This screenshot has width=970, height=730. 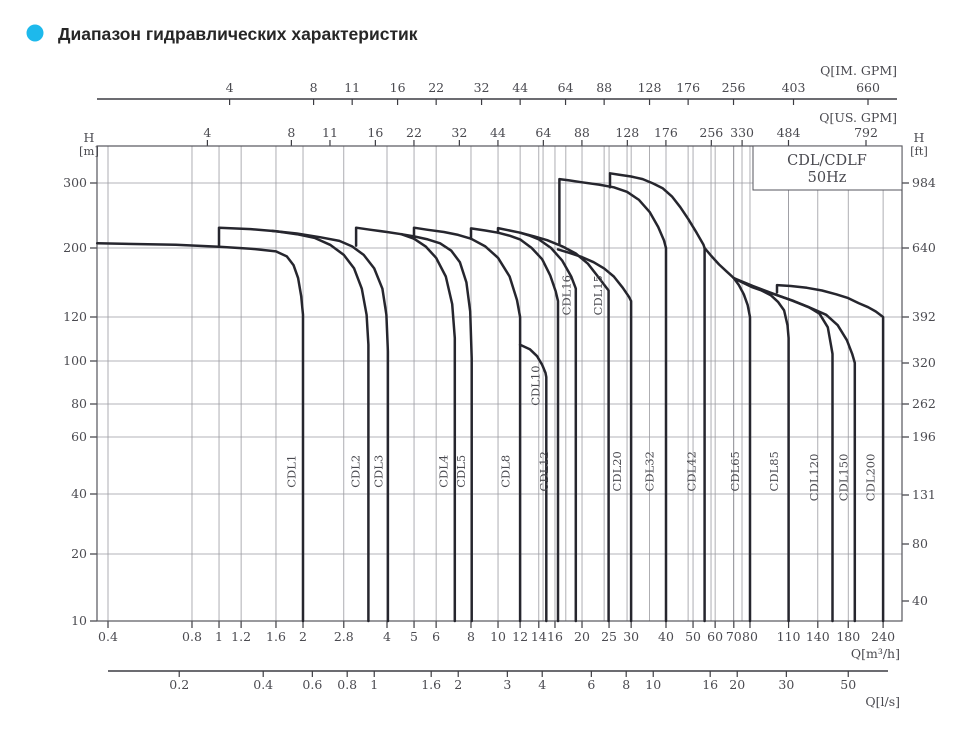 I want to click on us-gpm-tick-label: 484, so click(x=789, y=132).